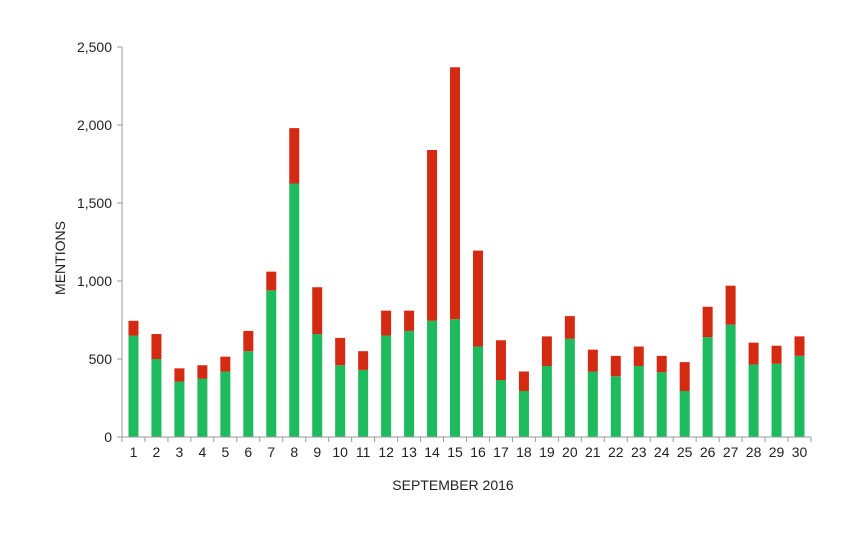 The height and width of the screenshot is (535, 860). What do you see at coordinates (134, 452) in the screenshot?
I see `x-tick-label: 1` at bounding box center [134, 452].